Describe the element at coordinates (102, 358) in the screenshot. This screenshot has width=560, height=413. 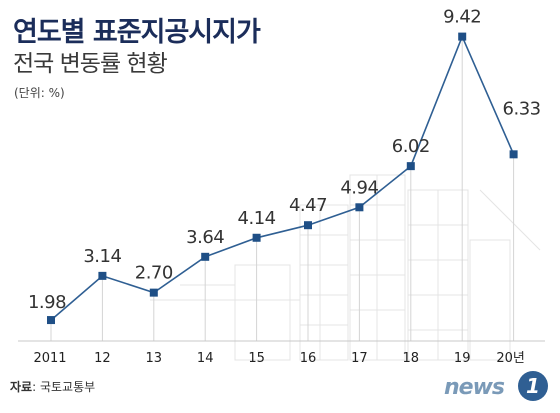
I see `x-tick-label: 12` at that location.